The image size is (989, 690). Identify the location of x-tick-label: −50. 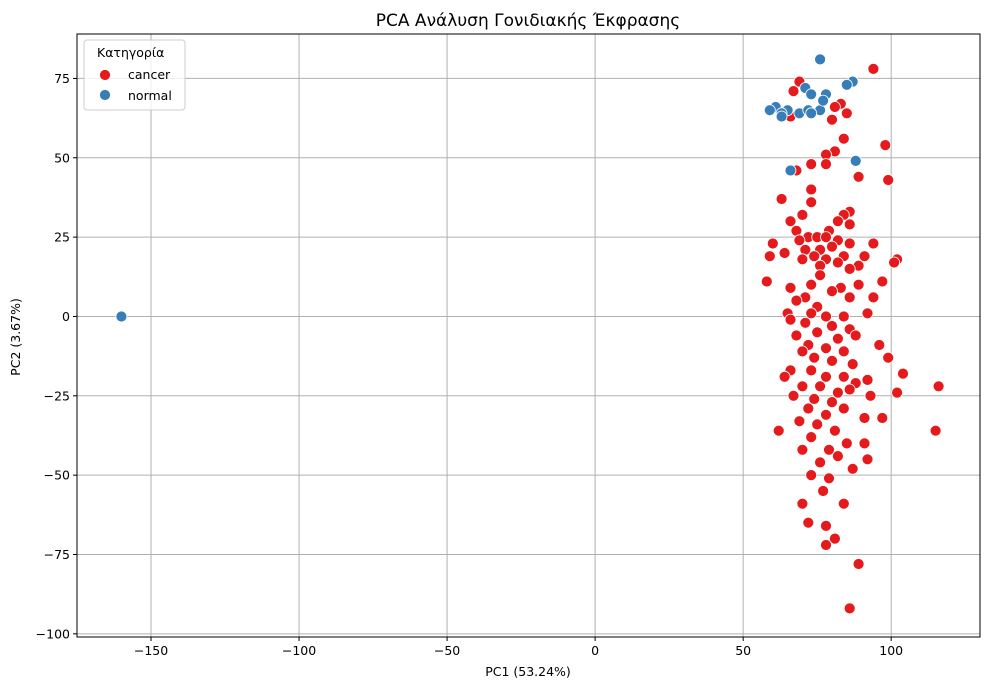
(447, 650).